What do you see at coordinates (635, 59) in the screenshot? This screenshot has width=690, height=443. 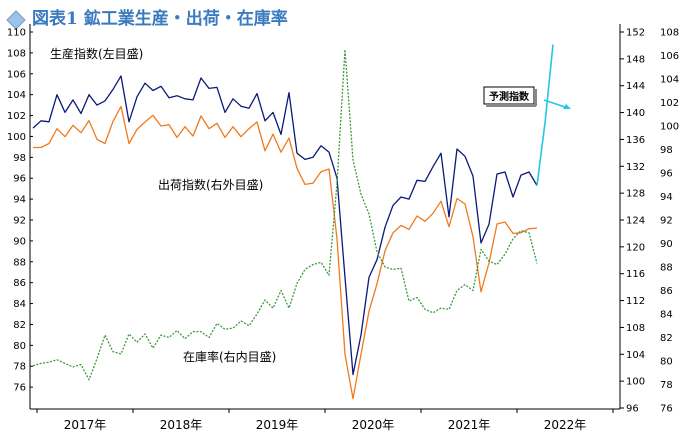 I see `right-outer-tick-label: 148` at bounding box center [635, 59].